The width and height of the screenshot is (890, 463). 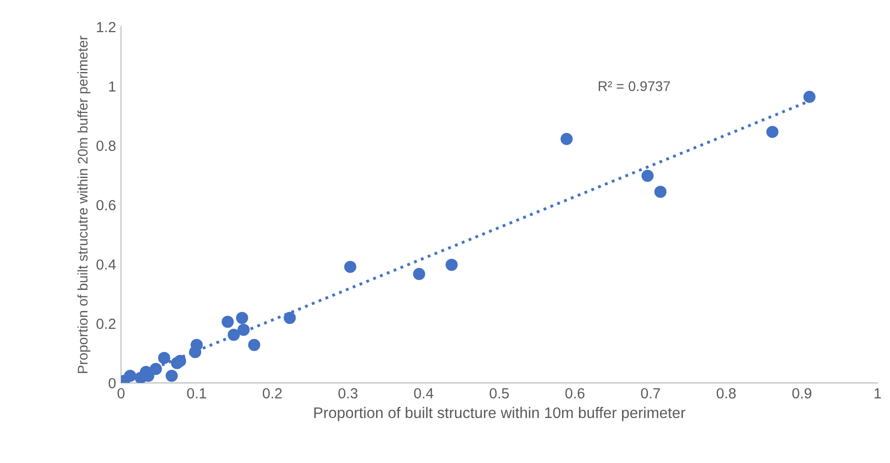 What do you see at coordinates (500, 414) in the screenshot?
I see `x-axis-title: Proportion of built structure within 10m buffer perimeter` at bounding box center [500, 414].